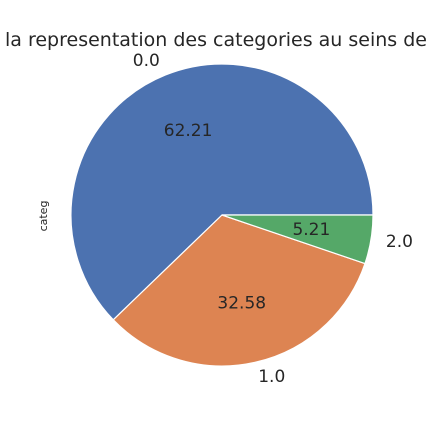 The width and height of the screenshot is (432, 432). I want to click on slice-category-label: 1.0, so click(271, 377).